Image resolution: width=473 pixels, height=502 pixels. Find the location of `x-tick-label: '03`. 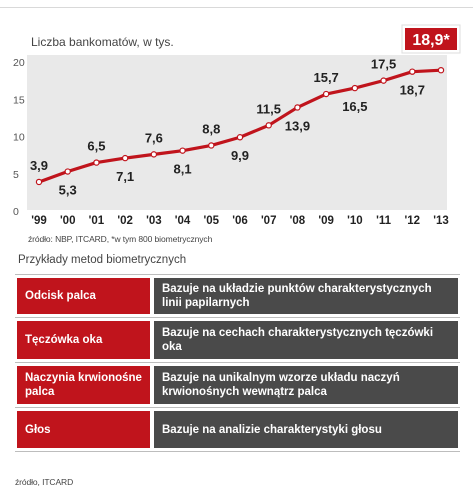

x-tick-label: '03 is located at coordinates (154, 221).